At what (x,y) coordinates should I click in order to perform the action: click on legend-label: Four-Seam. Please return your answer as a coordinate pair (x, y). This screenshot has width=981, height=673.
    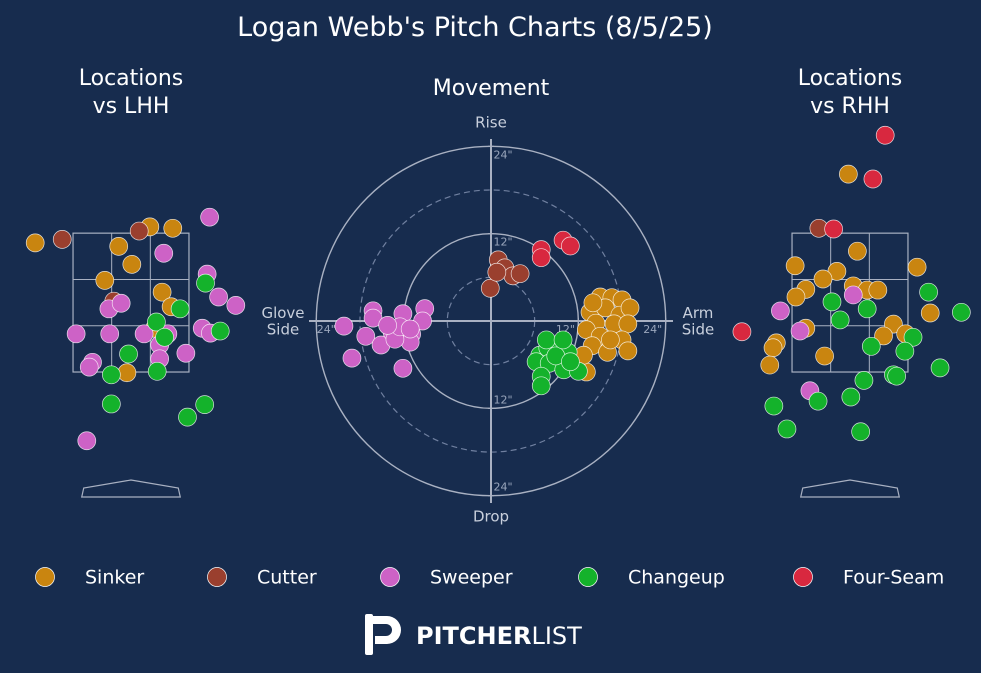
    Looking at the image, I should click on (893, 578).